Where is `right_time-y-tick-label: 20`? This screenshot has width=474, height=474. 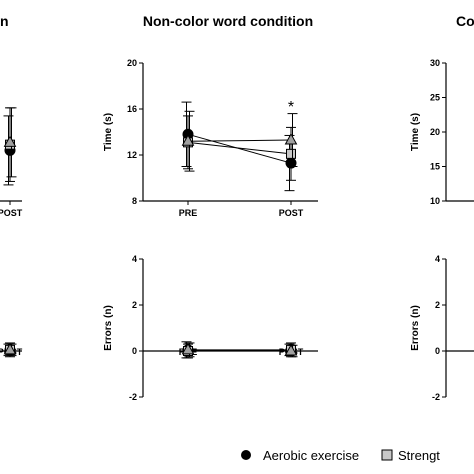 right_time-y-tick-label: 20 is located at coordinates (435, 132).